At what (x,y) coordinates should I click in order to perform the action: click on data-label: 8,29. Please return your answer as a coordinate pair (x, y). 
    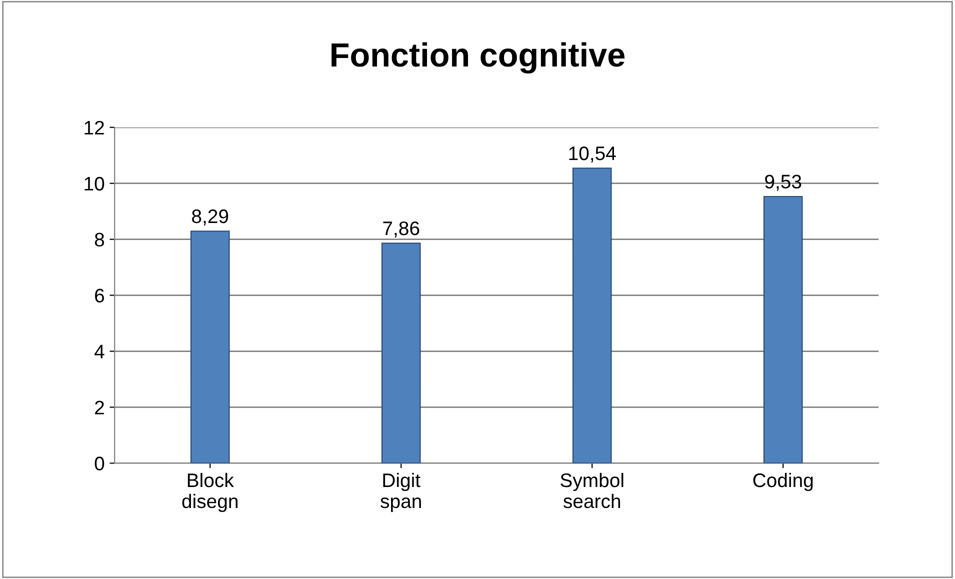
    Looking at the image, I should click on (210, 217).